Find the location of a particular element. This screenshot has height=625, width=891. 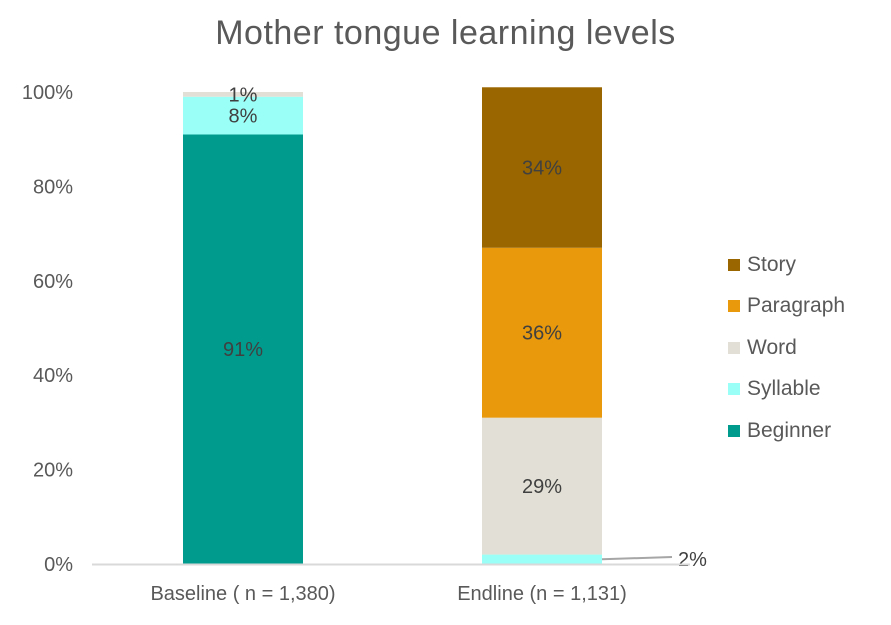

leader-line is located at coordinates (637, 558).